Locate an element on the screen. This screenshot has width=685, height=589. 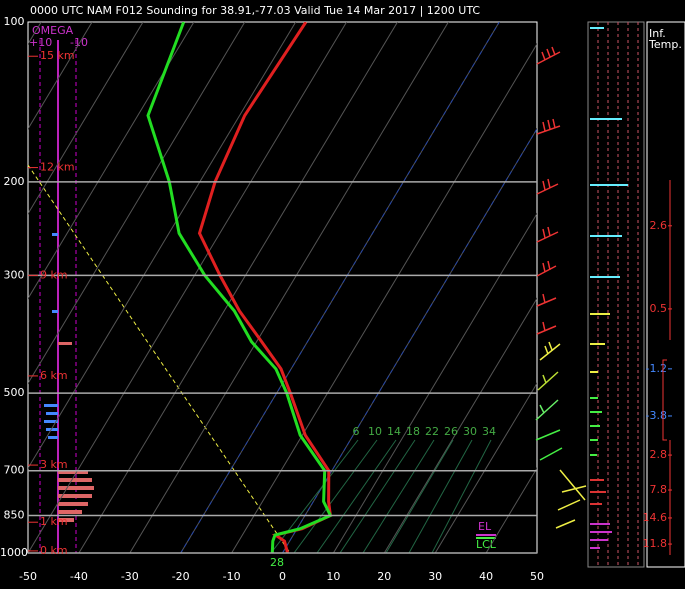
x-tick-label: -50 is located at coordinates (28, 576).